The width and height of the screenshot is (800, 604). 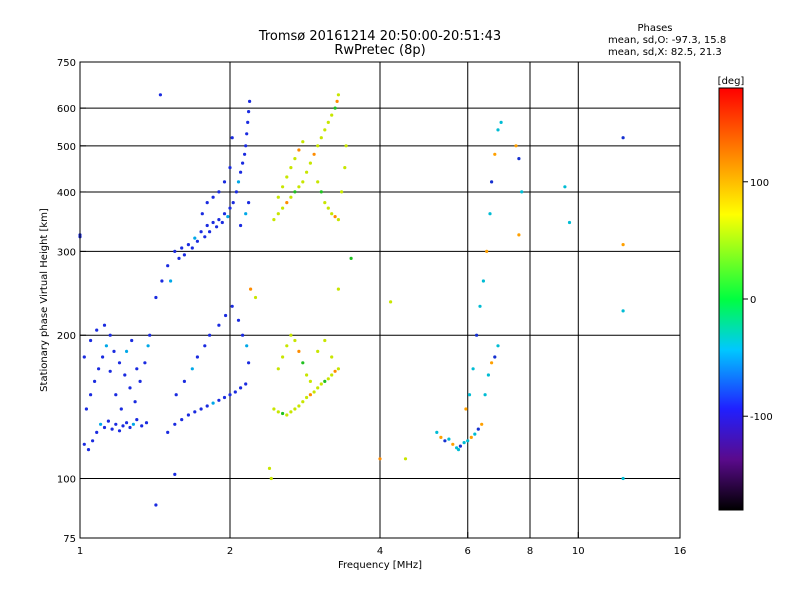 What do you see at coordinates (654, 28) in the screenshot?
I see `stats-header: Phases` at bounding box center [654, 28].